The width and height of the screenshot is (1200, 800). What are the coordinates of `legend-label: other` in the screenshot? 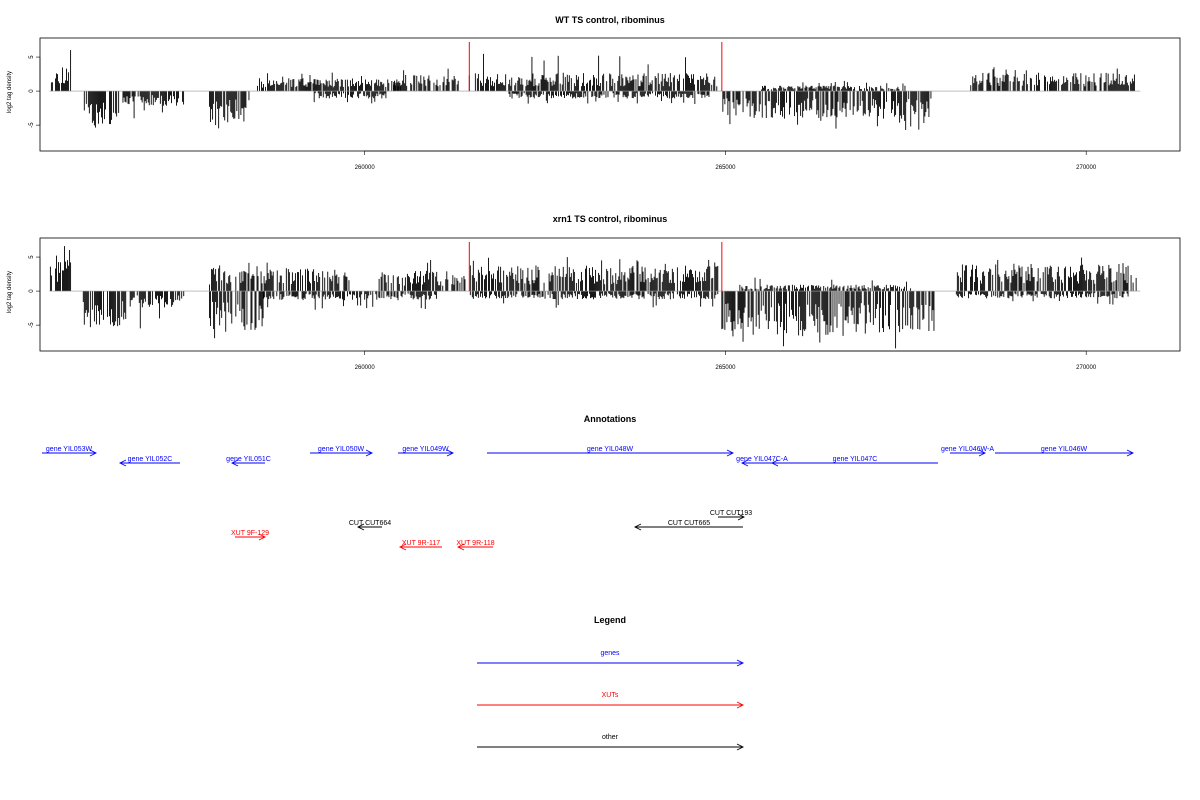 It's located at (610, 737).